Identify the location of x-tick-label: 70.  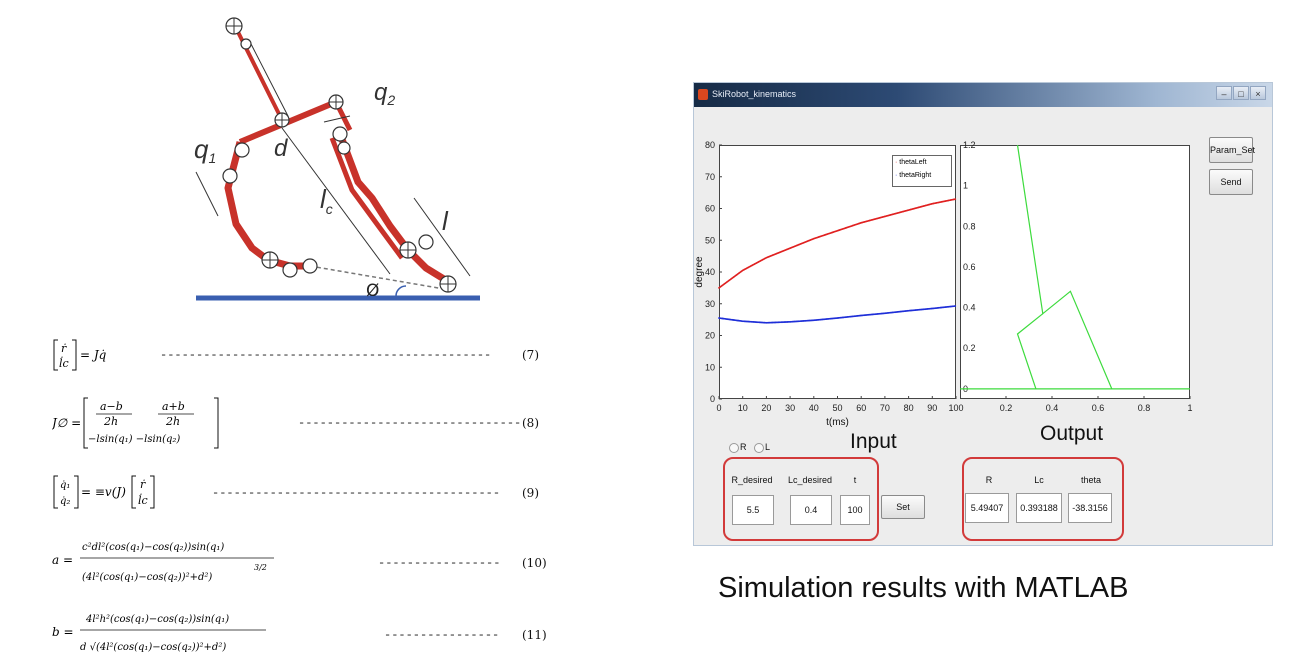
(885, 408).